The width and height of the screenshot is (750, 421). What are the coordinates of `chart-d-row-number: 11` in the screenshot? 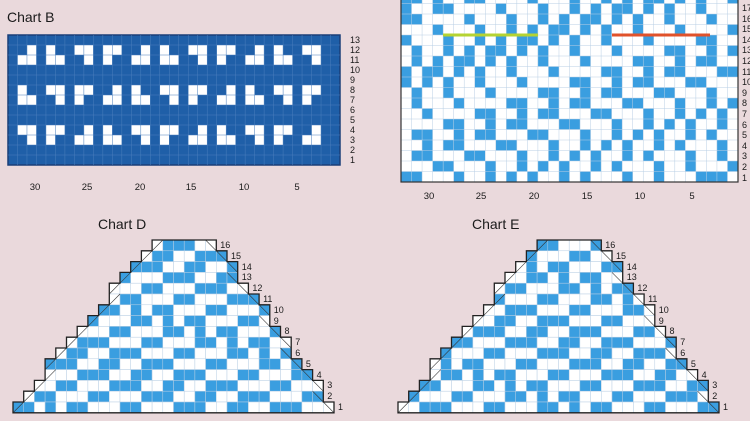 It's located at (268, 299).